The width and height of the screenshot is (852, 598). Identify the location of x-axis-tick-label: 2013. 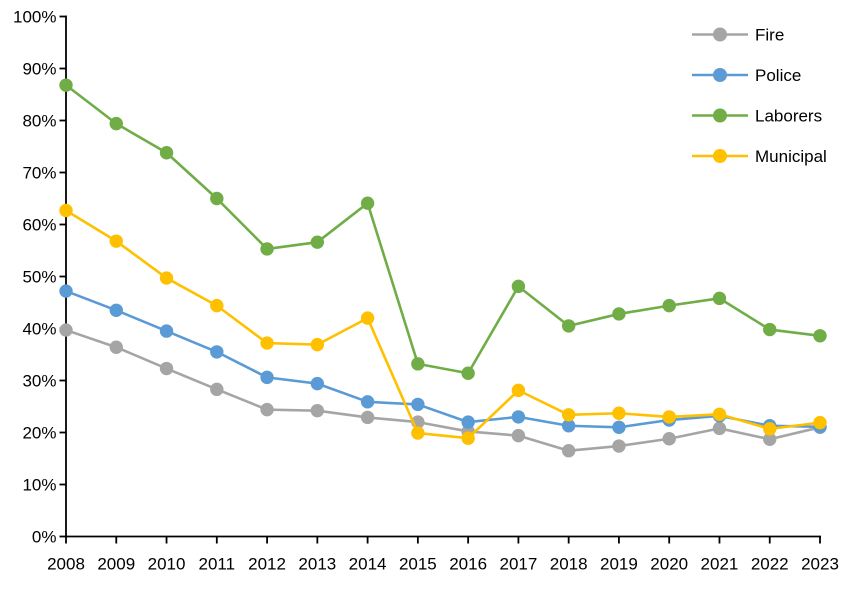
(317, 564).